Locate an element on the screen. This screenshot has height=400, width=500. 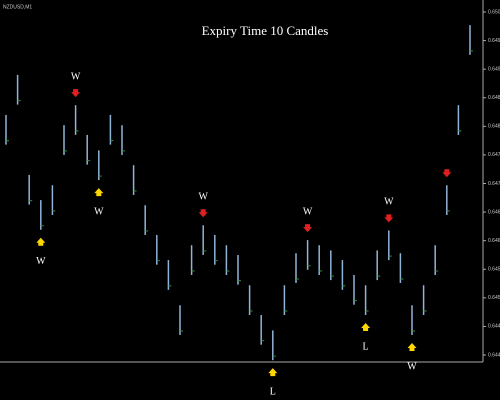
y-tick-label: 0.6465 is located at coordinates (494, 212).